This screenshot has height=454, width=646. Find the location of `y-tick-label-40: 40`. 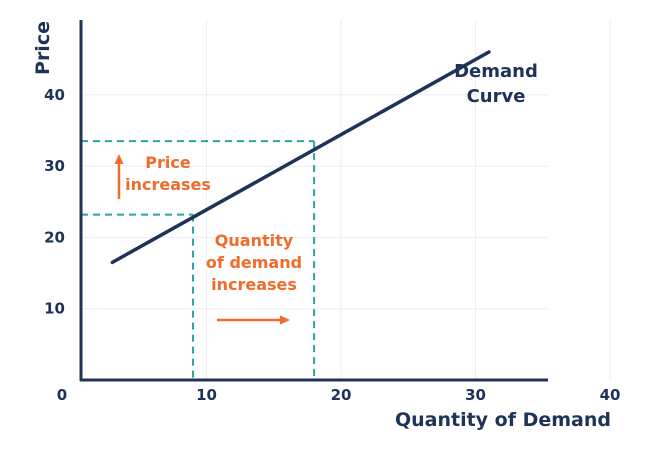

y-tick-label-40: 40 is located at coordinates (54, 95).